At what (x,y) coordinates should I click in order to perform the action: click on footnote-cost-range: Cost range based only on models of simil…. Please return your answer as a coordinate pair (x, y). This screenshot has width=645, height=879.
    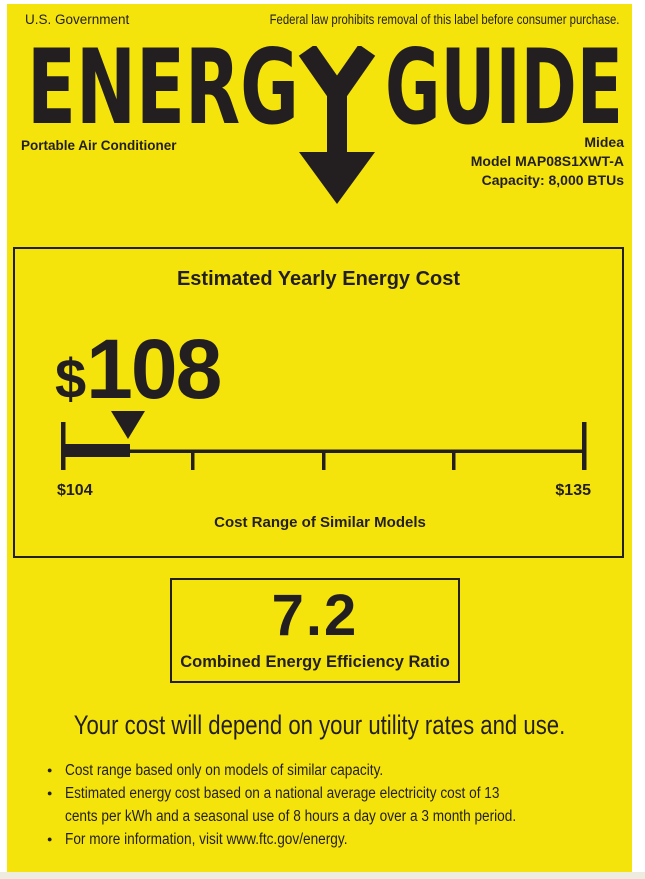
    Looking at the image, I should click on (312, 770).